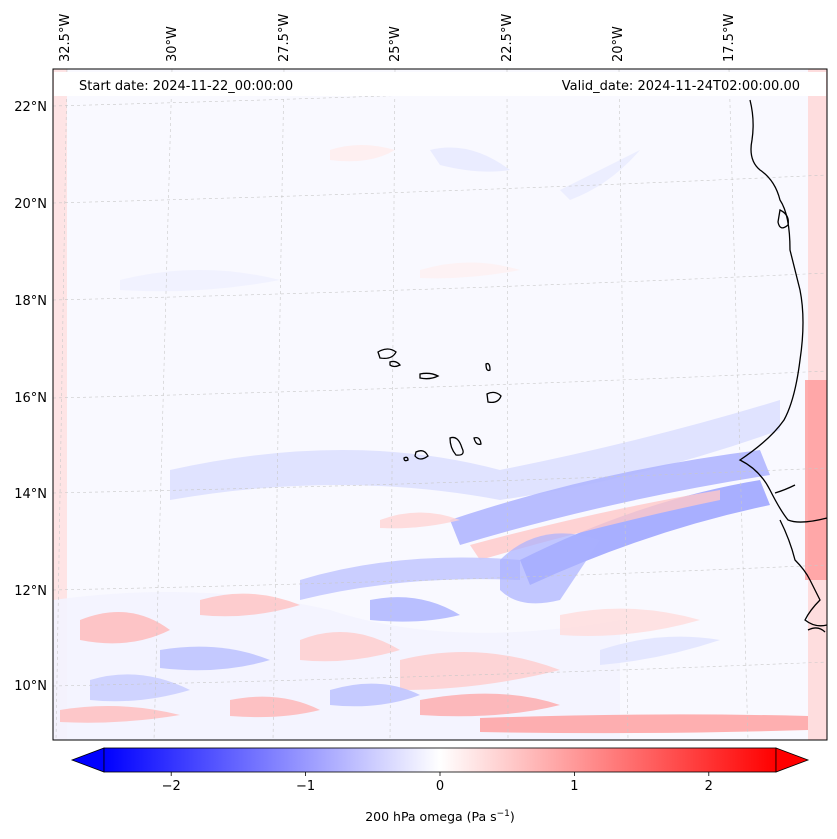 This screenshot has width=837, height=839. I want to click on cape-verde-islands, so click(387, 354).